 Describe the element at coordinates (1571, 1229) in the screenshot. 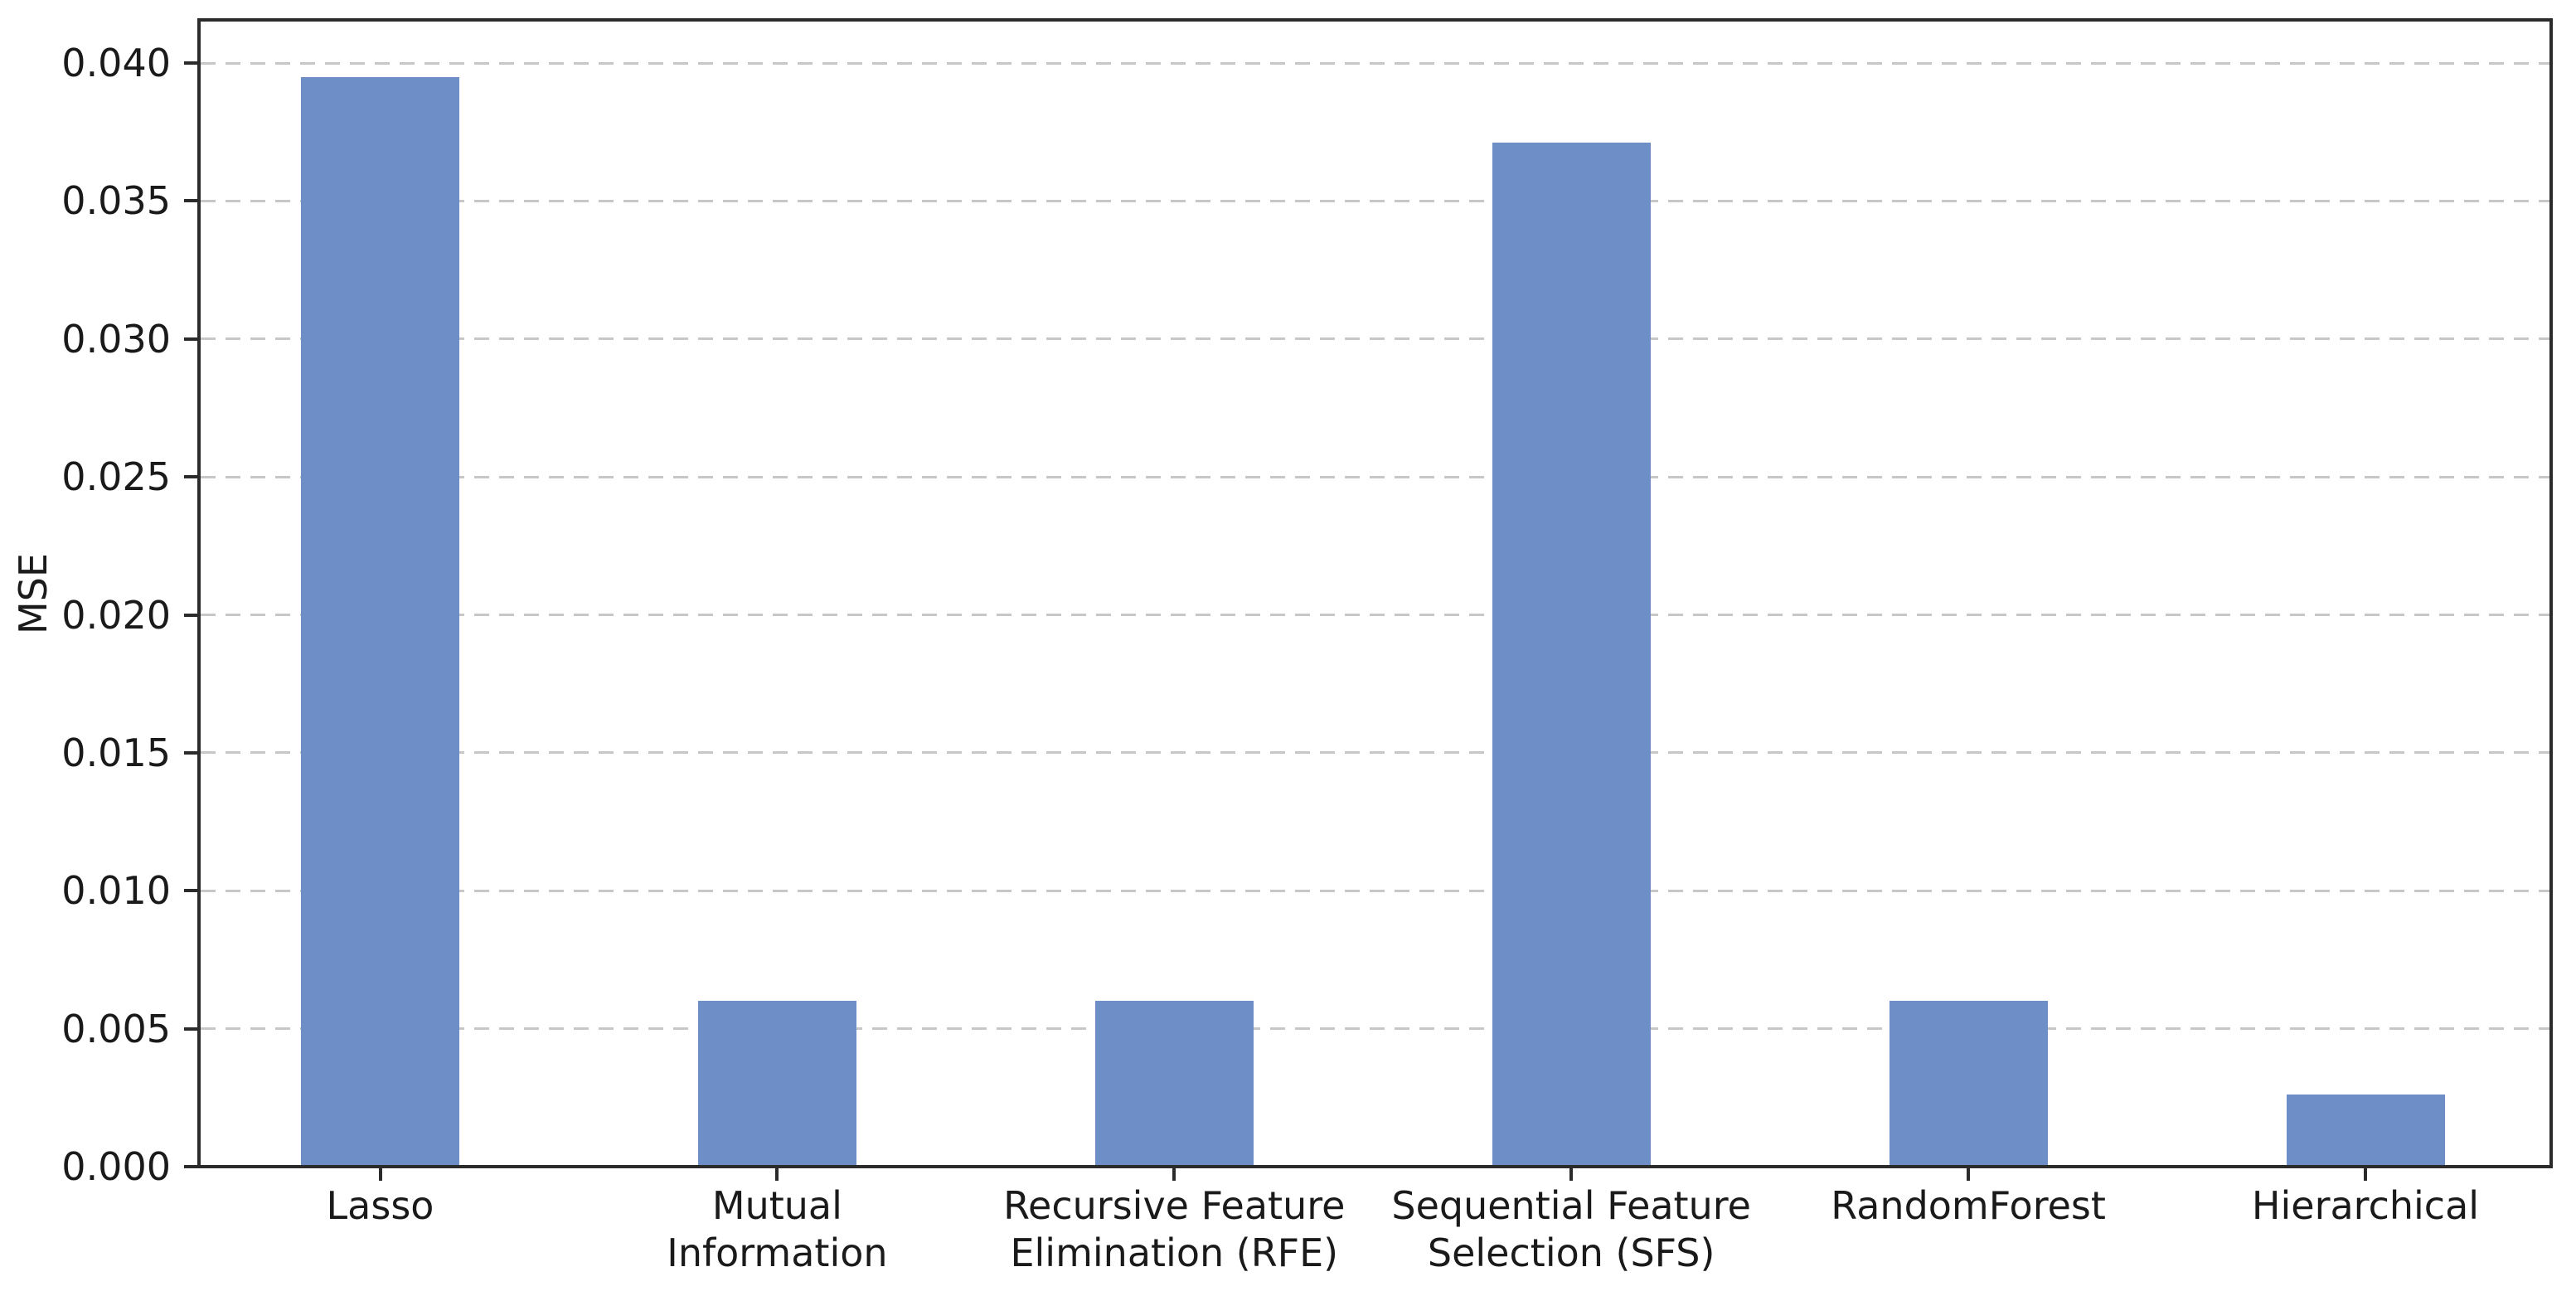

I see `x-tick-label-3: Sequential Feature Selection (SFS)` at that location.